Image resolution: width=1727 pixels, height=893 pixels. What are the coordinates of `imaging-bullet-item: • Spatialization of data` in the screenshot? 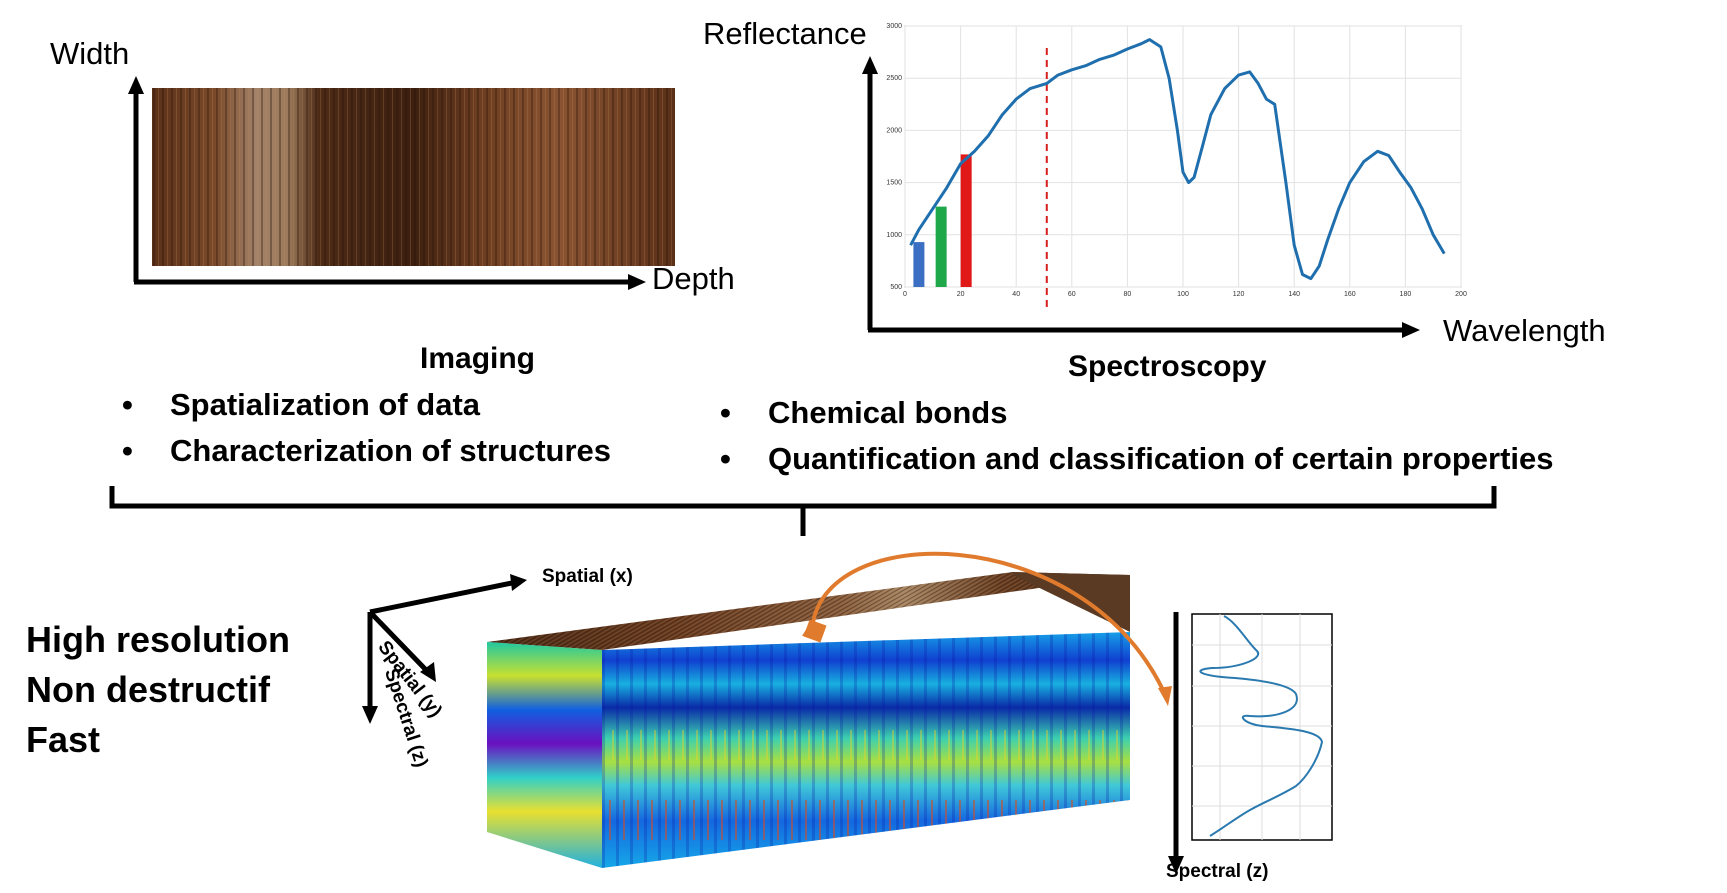 It's located at (366, 405).